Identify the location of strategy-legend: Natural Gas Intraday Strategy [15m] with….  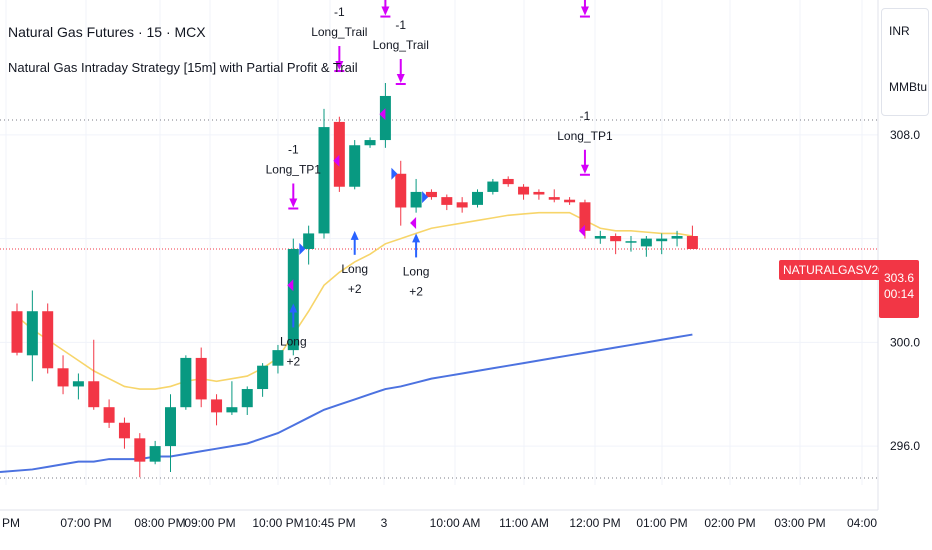
(183, 67).